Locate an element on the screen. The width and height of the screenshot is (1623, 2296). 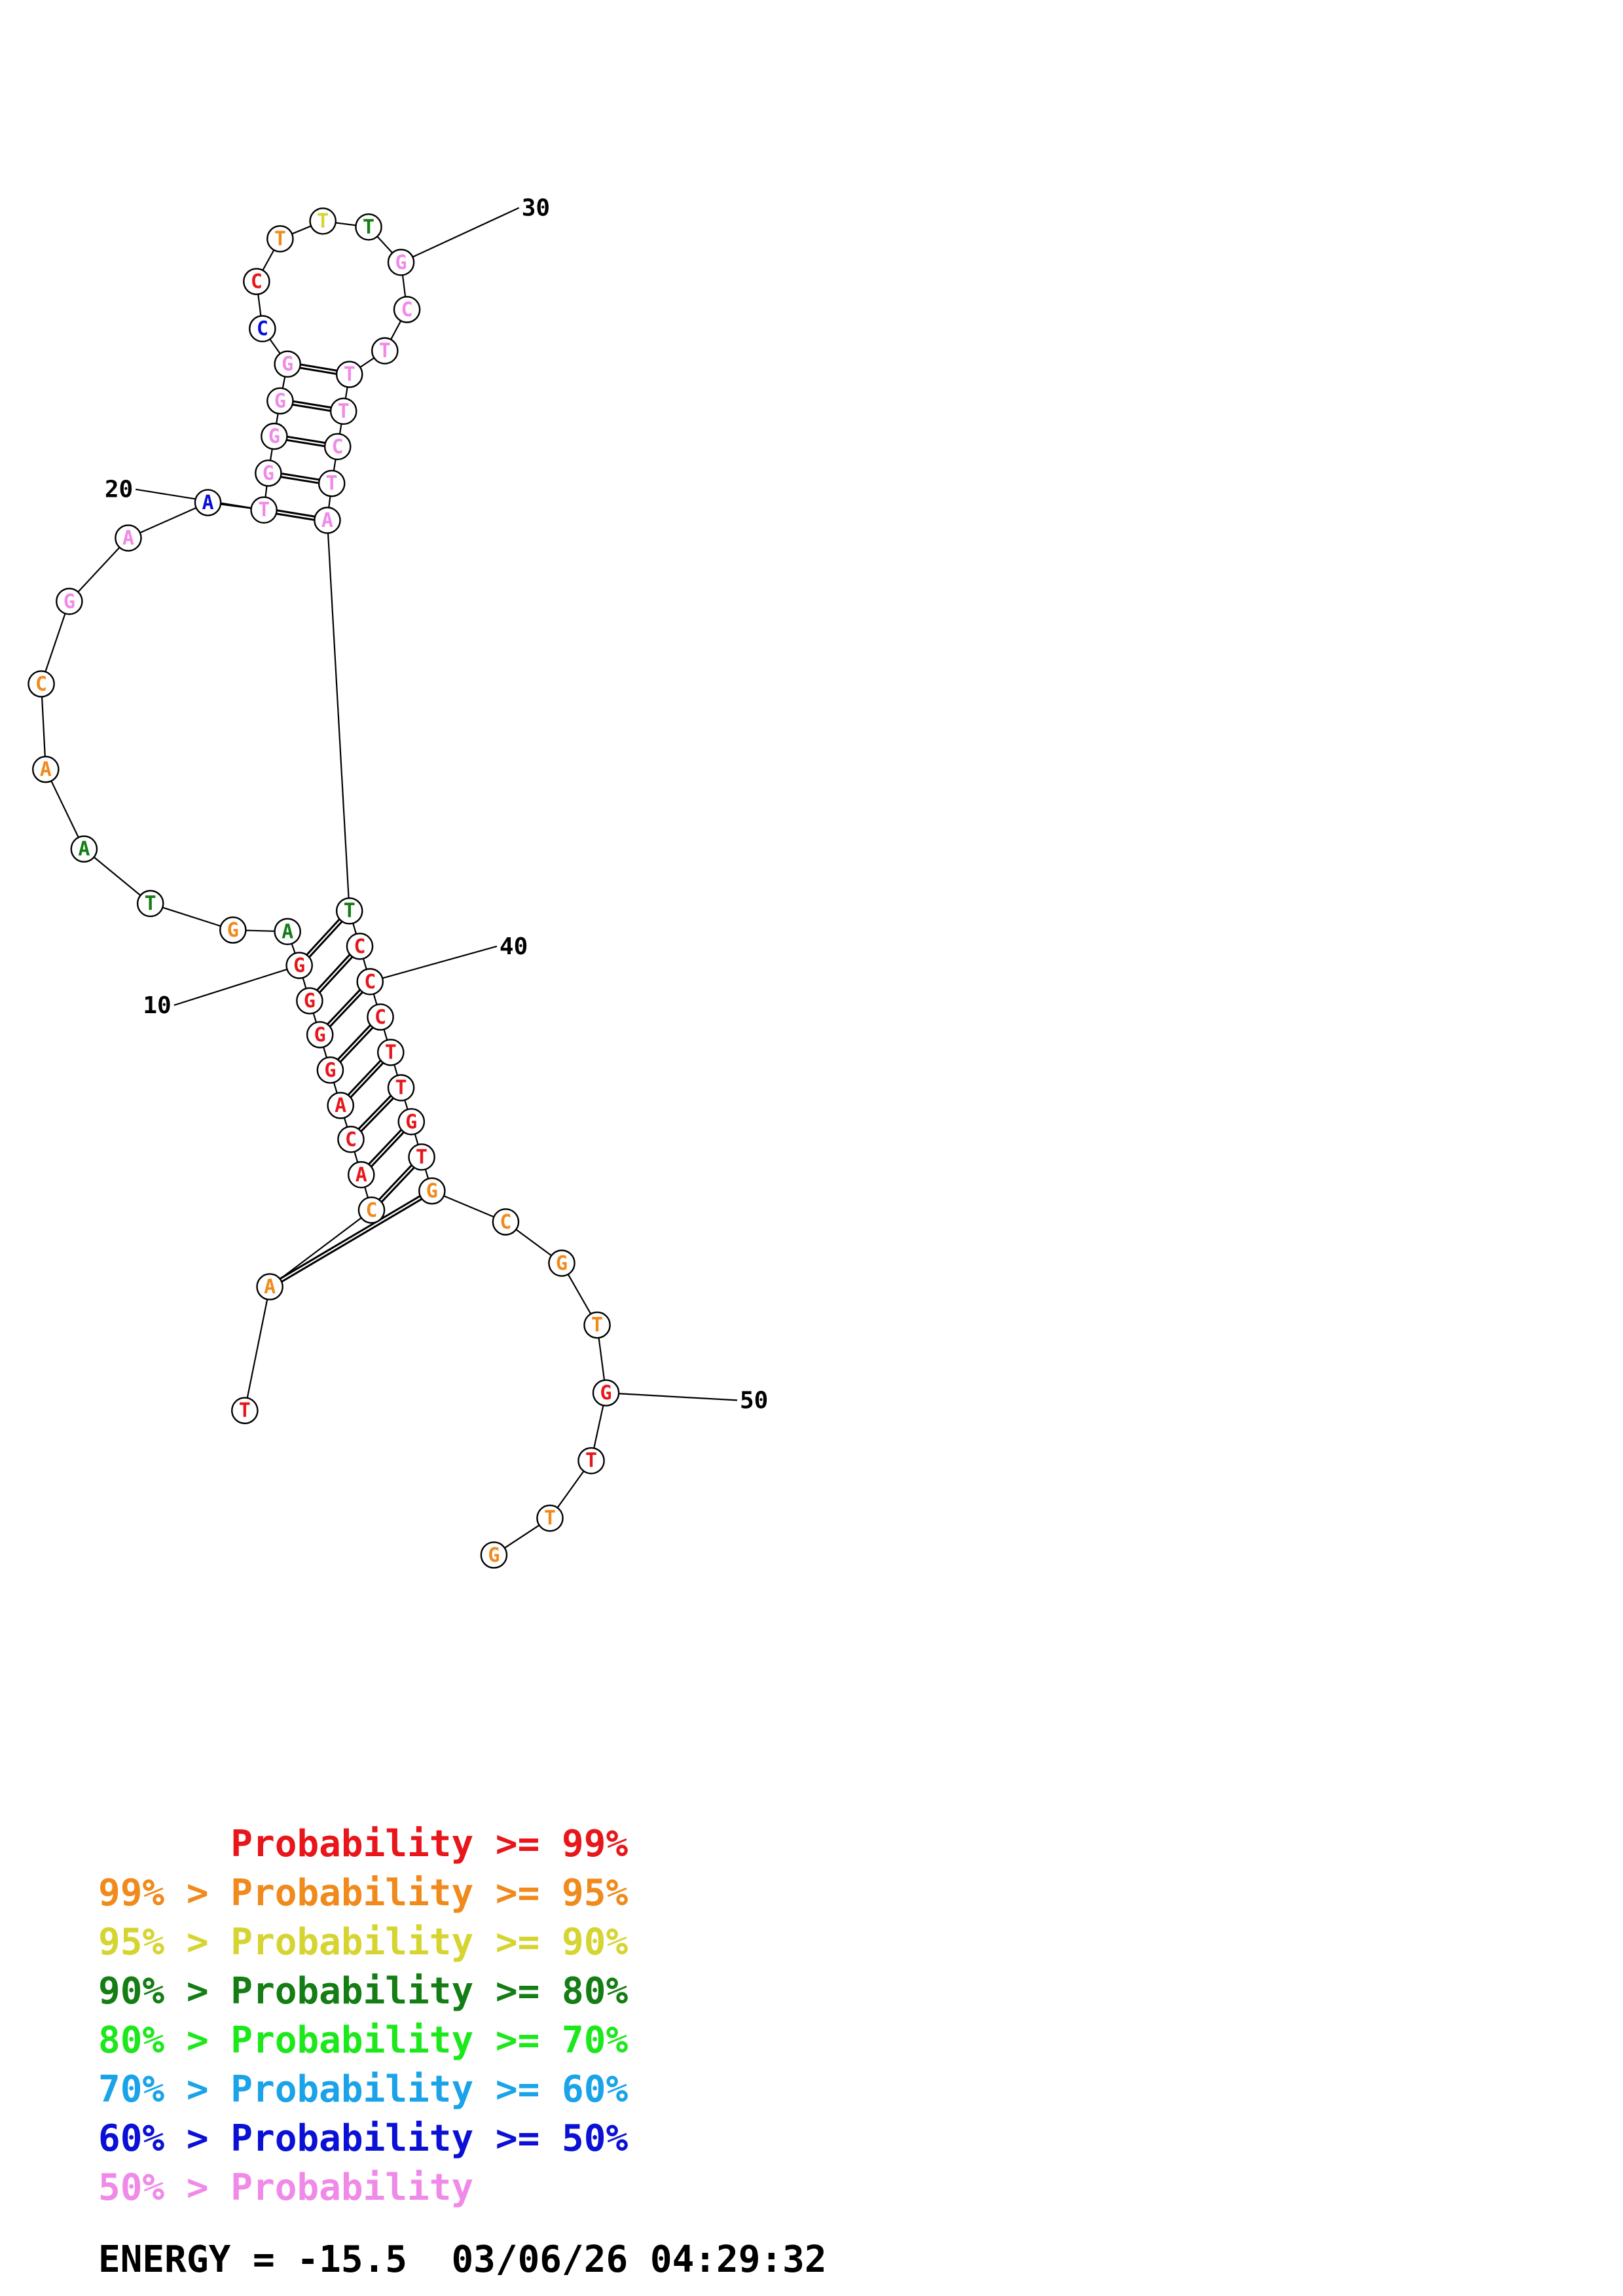
legend-row-7: 60% > Probability >= 50% is located at coordinates (363, 2138).